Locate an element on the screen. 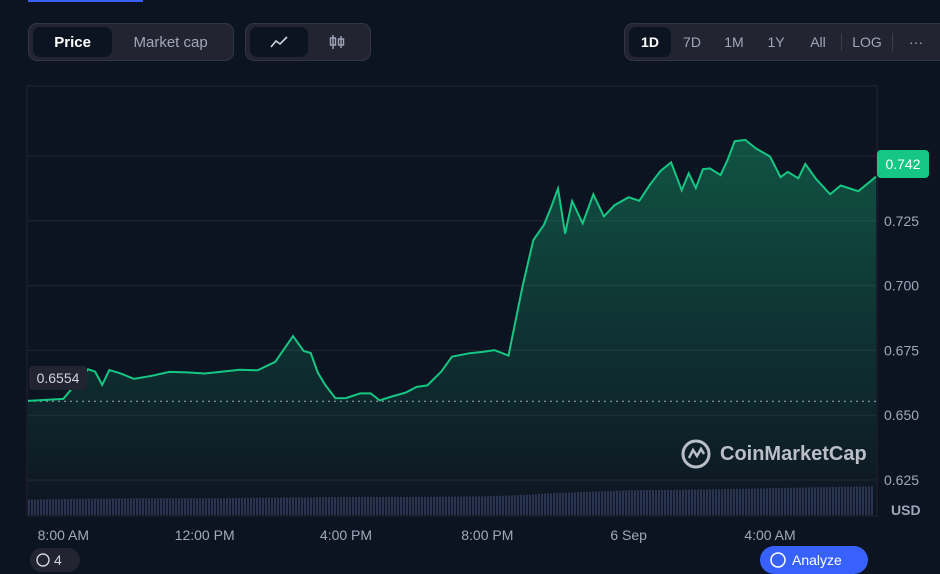 This screenshot has height=574, width=940. watermark: CoinMarketCap is located at coordinates (773, 454).